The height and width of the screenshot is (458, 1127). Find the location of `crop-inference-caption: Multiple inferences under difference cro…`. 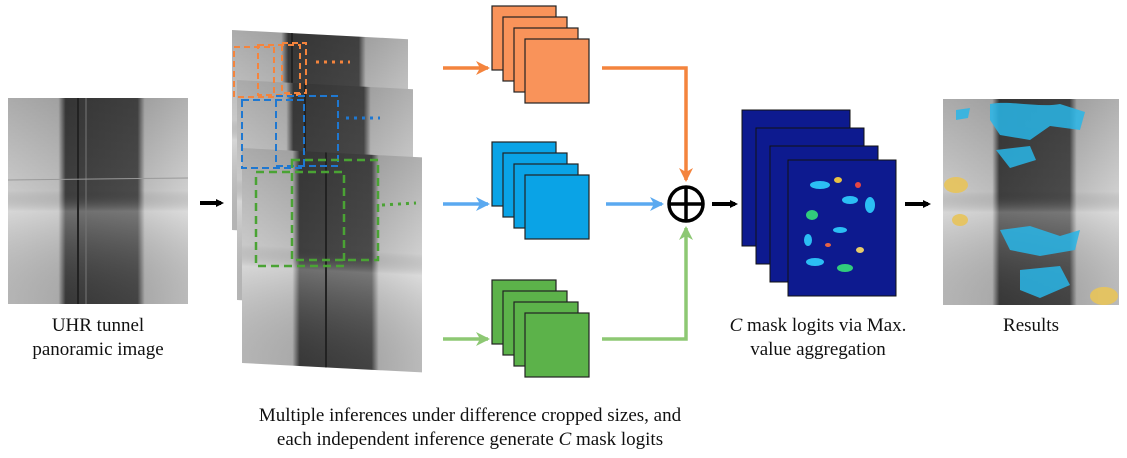

crop-inference-caption: Multiple inferences under difference cro… is located at coordinates (470, 427).